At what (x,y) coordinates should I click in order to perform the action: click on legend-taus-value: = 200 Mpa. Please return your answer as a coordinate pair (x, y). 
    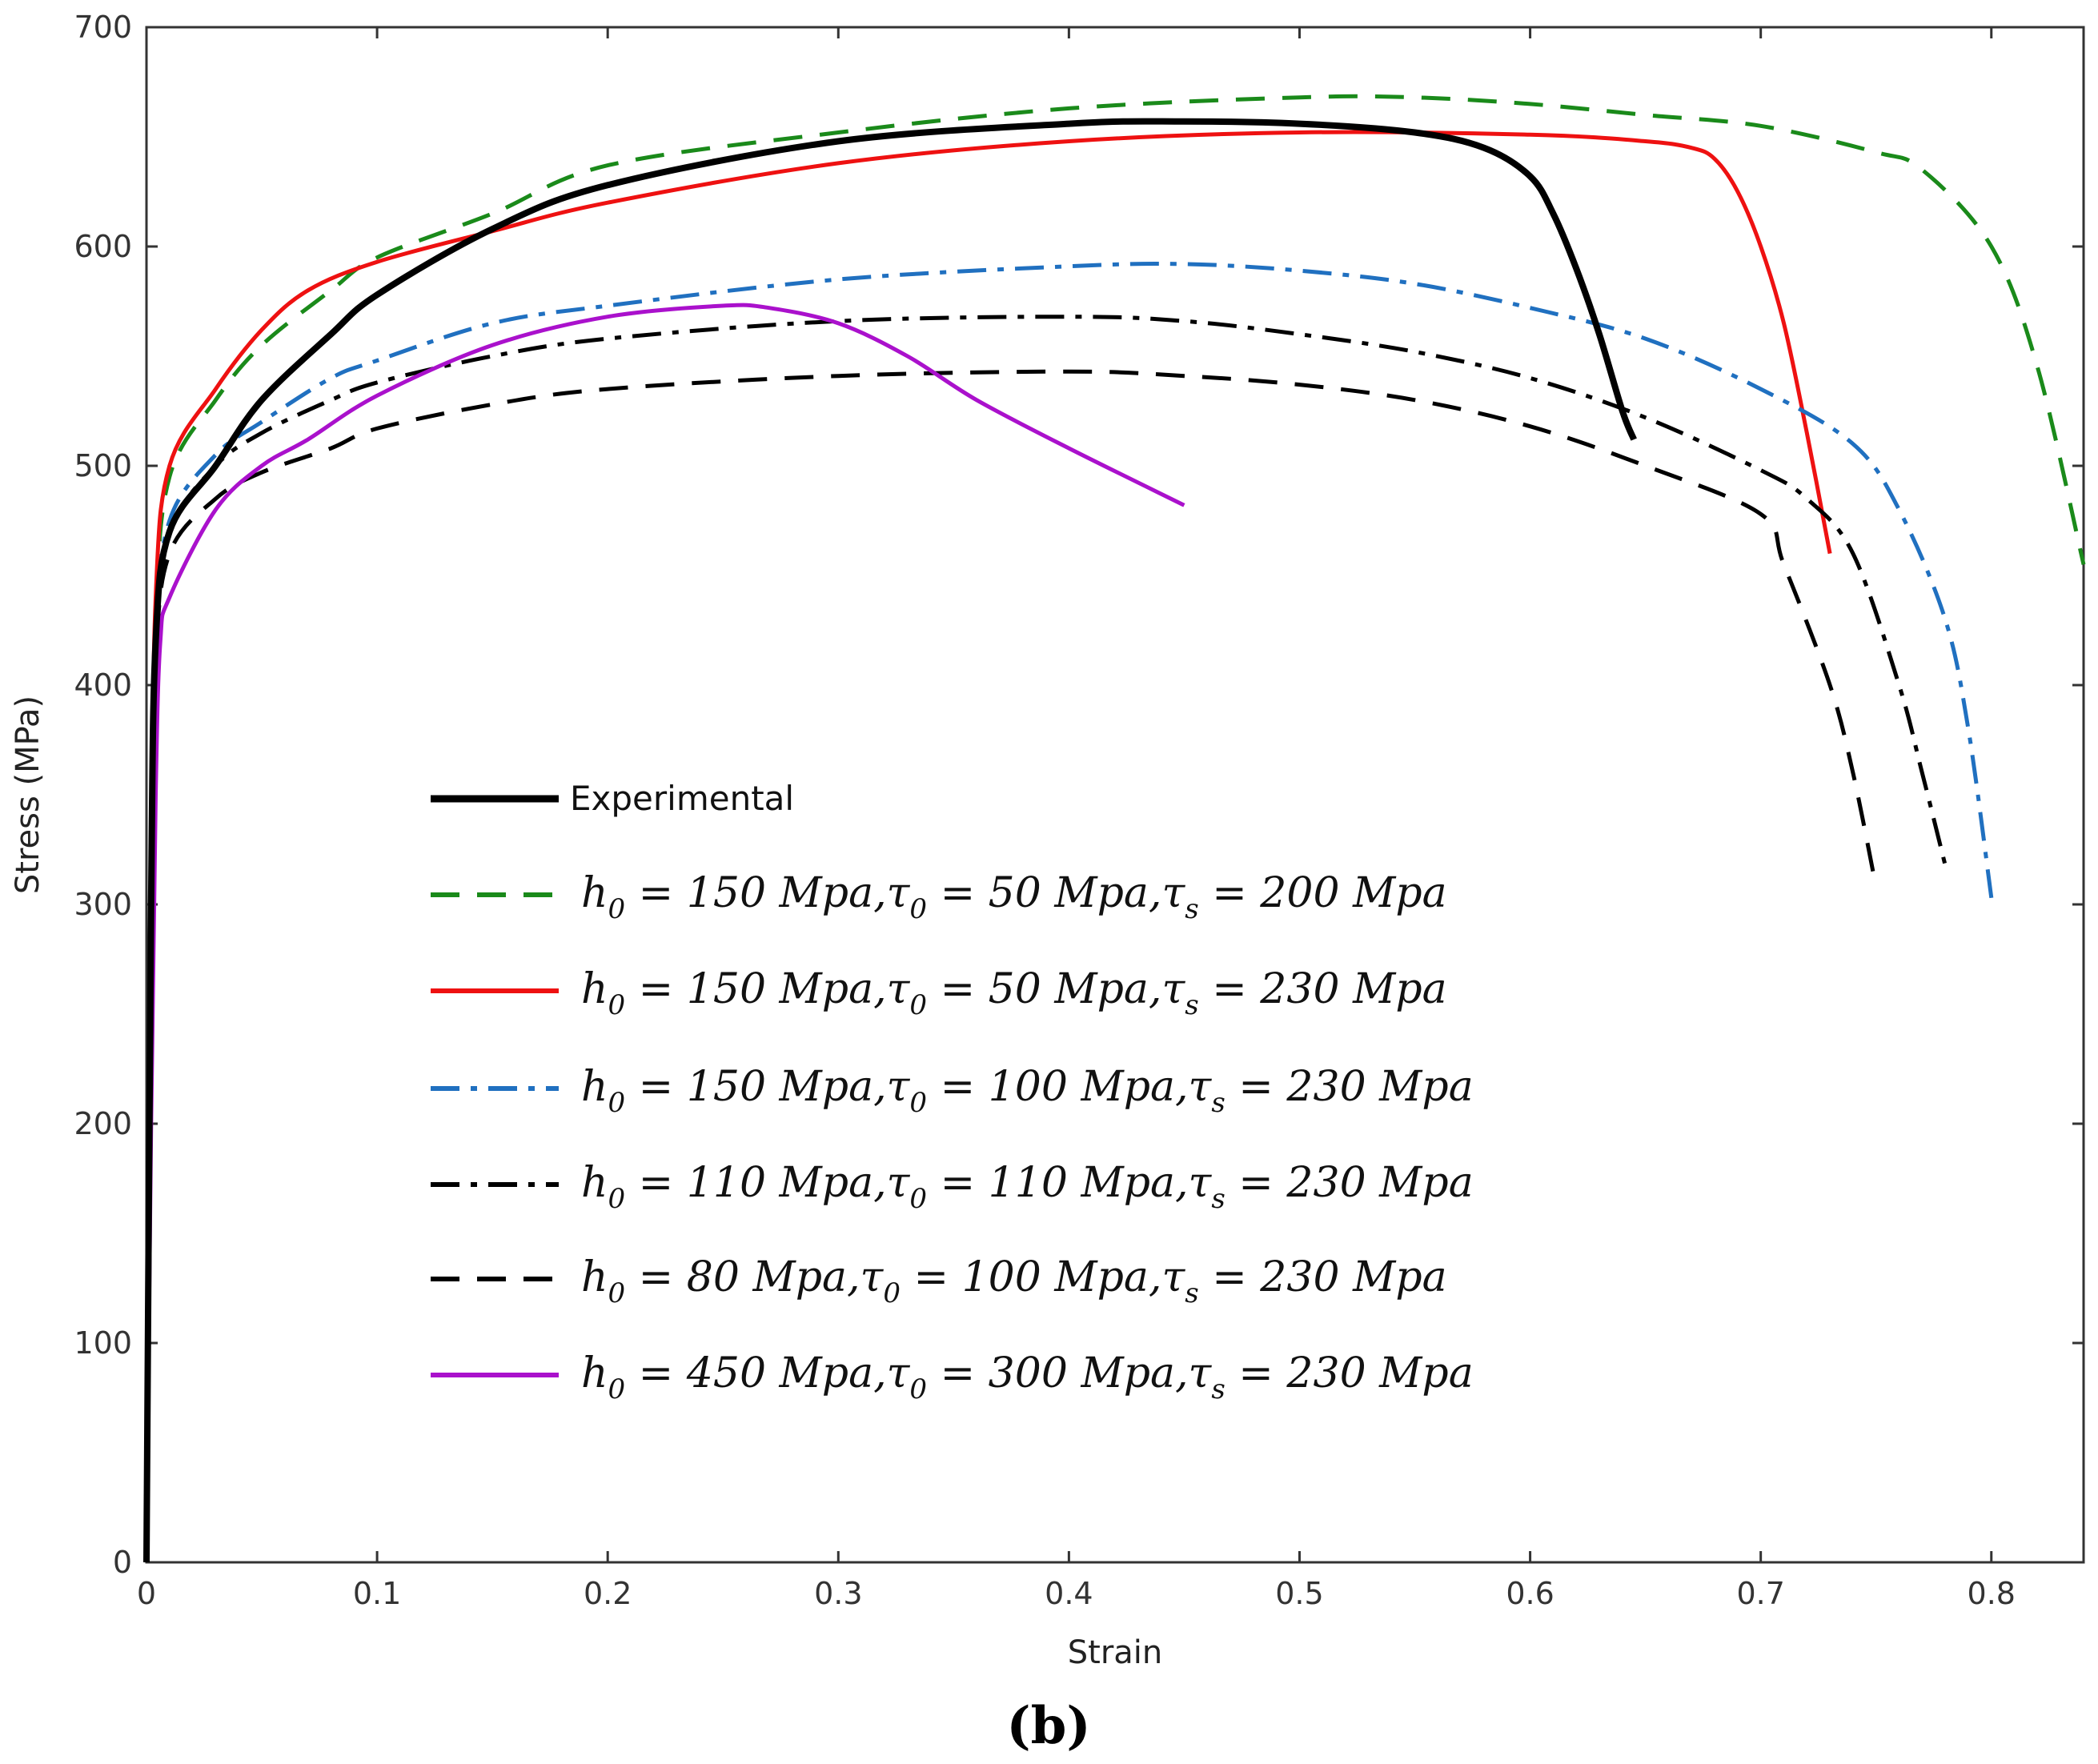
    Looking at the image, I should click on (1323, 893).